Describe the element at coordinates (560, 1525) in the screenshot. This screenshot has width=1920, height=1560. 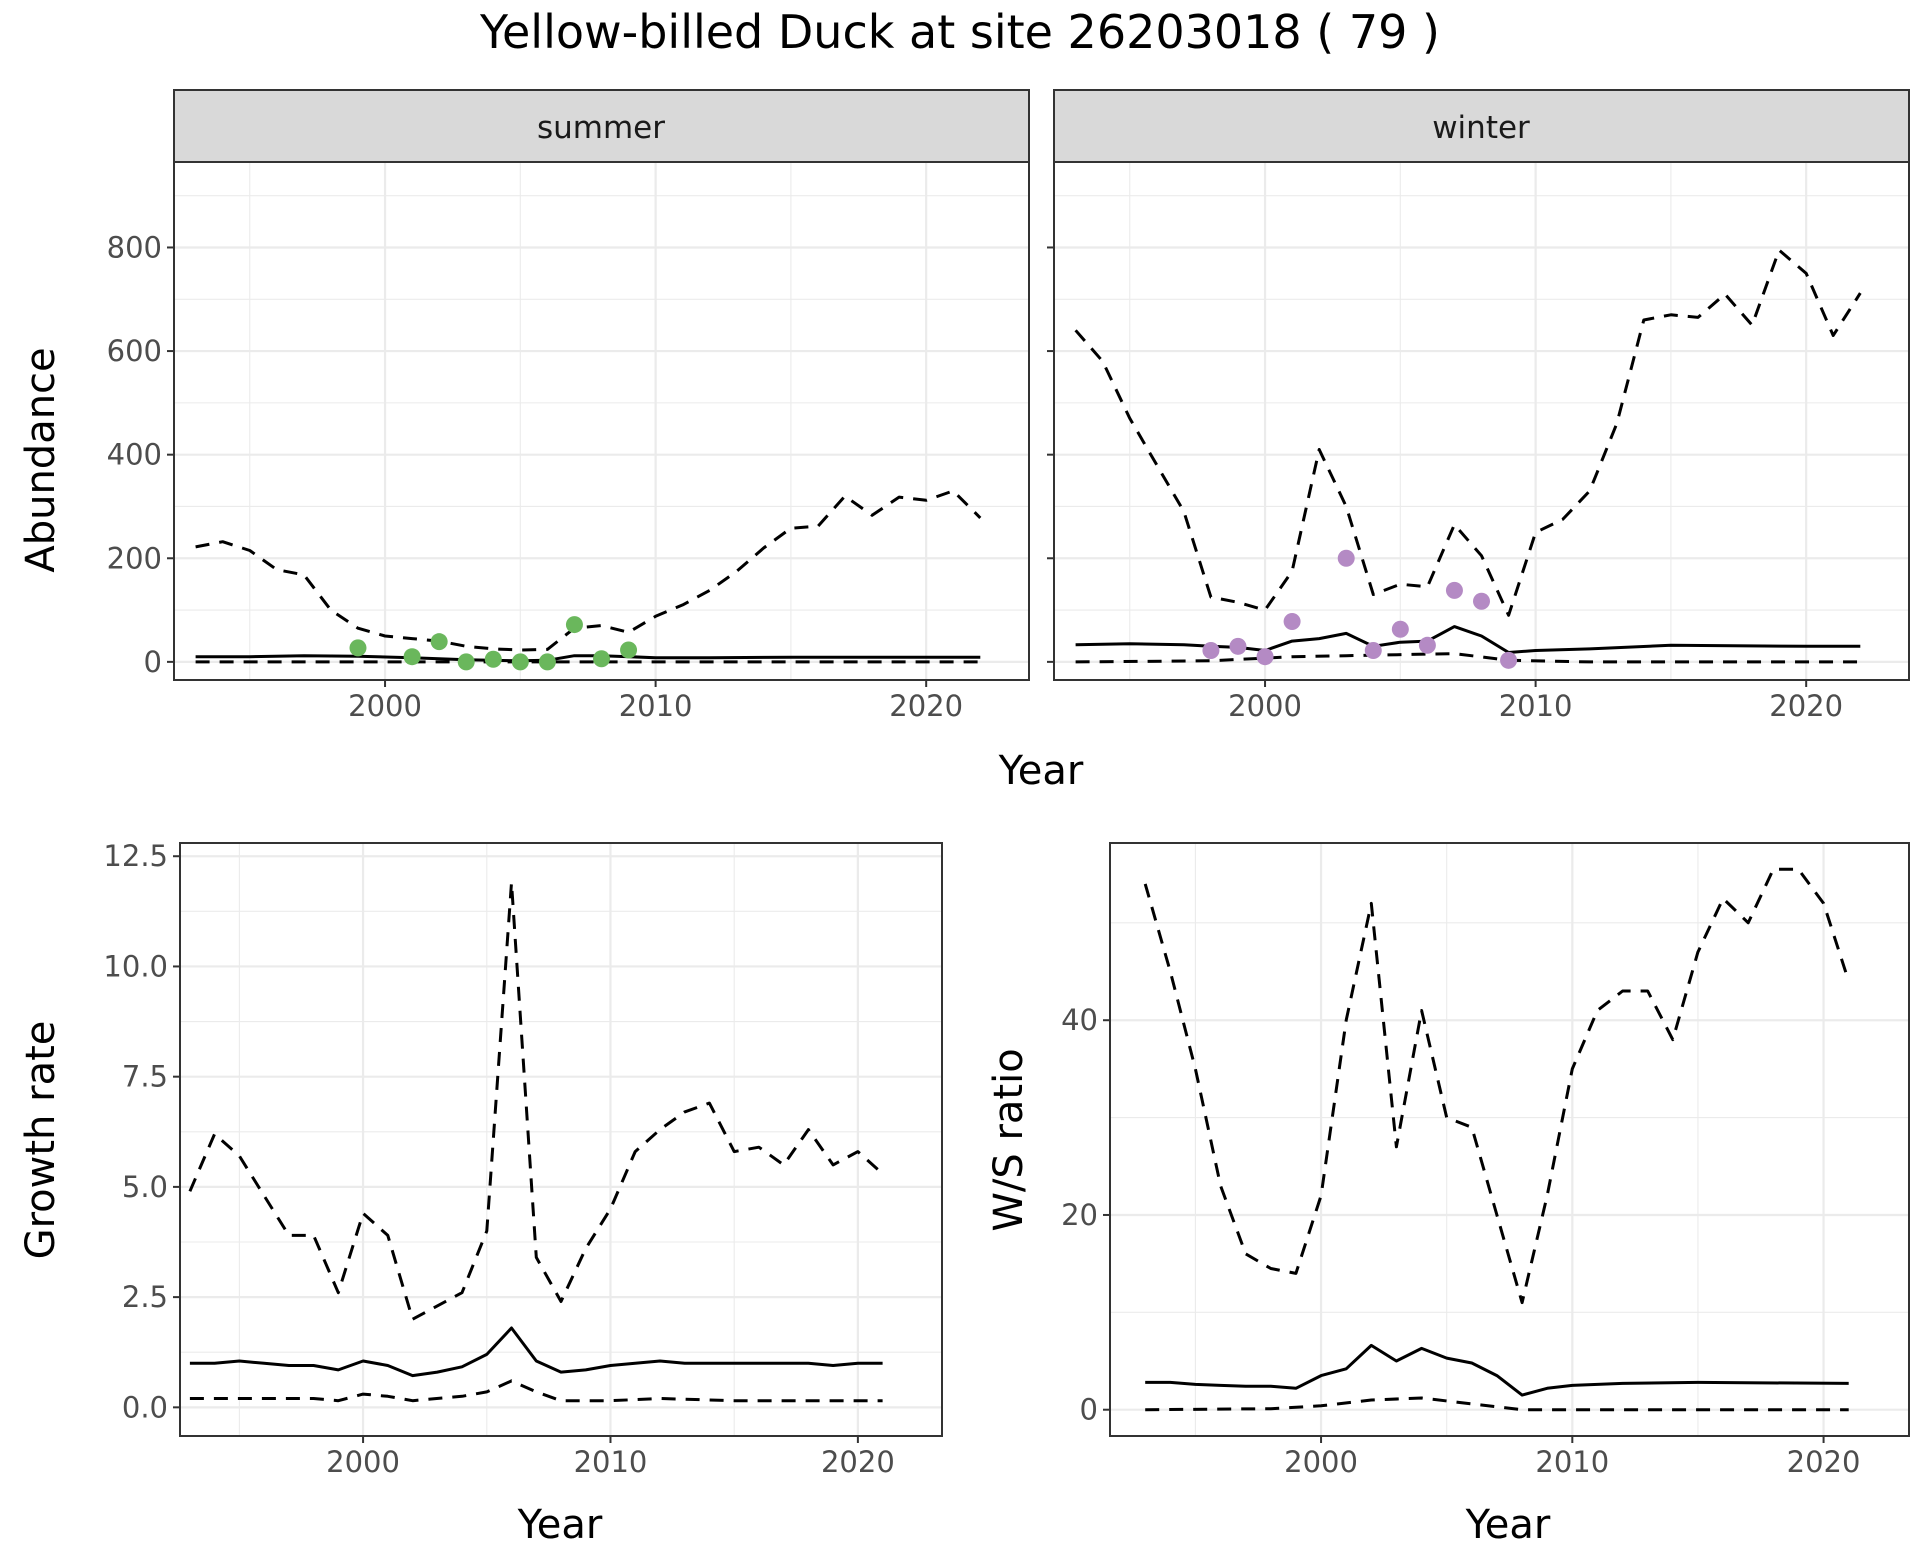
I see `x-axis-title-growth-rate: Year` at that location.